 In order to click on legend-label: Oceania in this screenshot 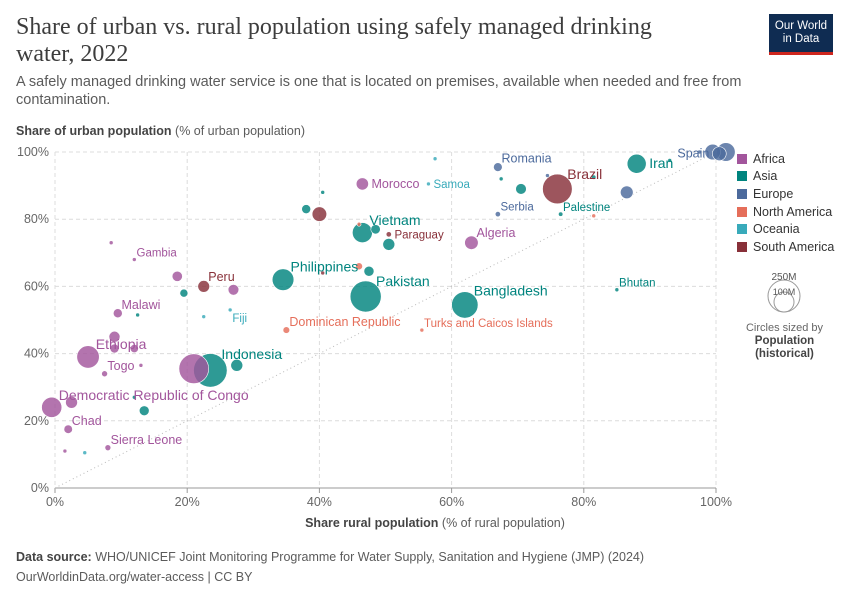, I will do `click(776, 229)`.